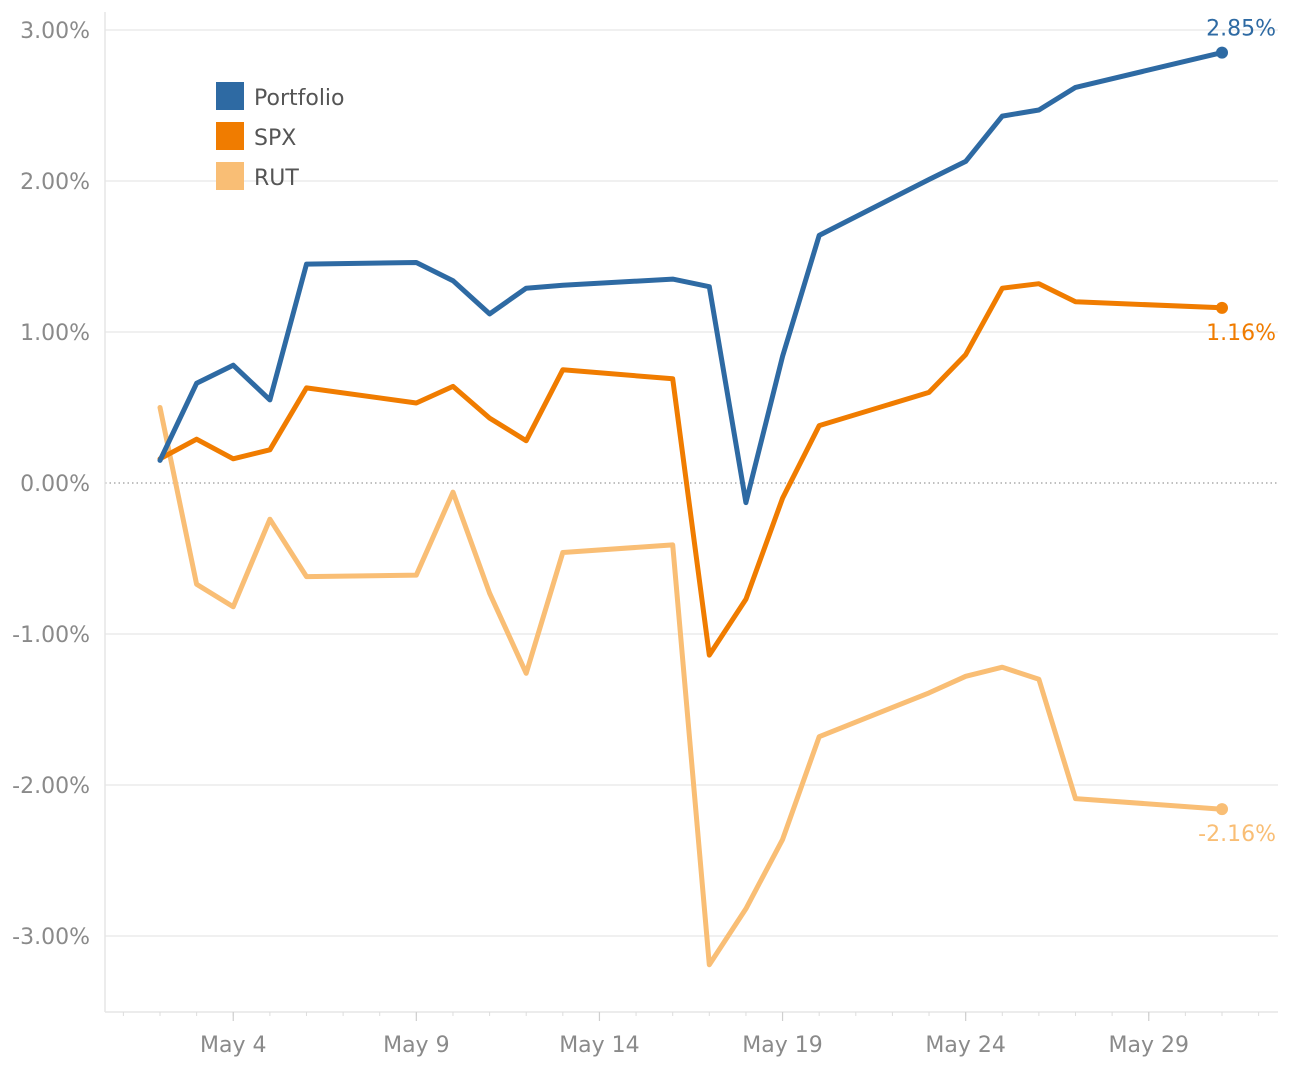 This screenshot has height=1076, width=1290. Describe the element at coordinates (55, 484) in the screenshot. I see `y-tick-label: 0.00%` at that location.